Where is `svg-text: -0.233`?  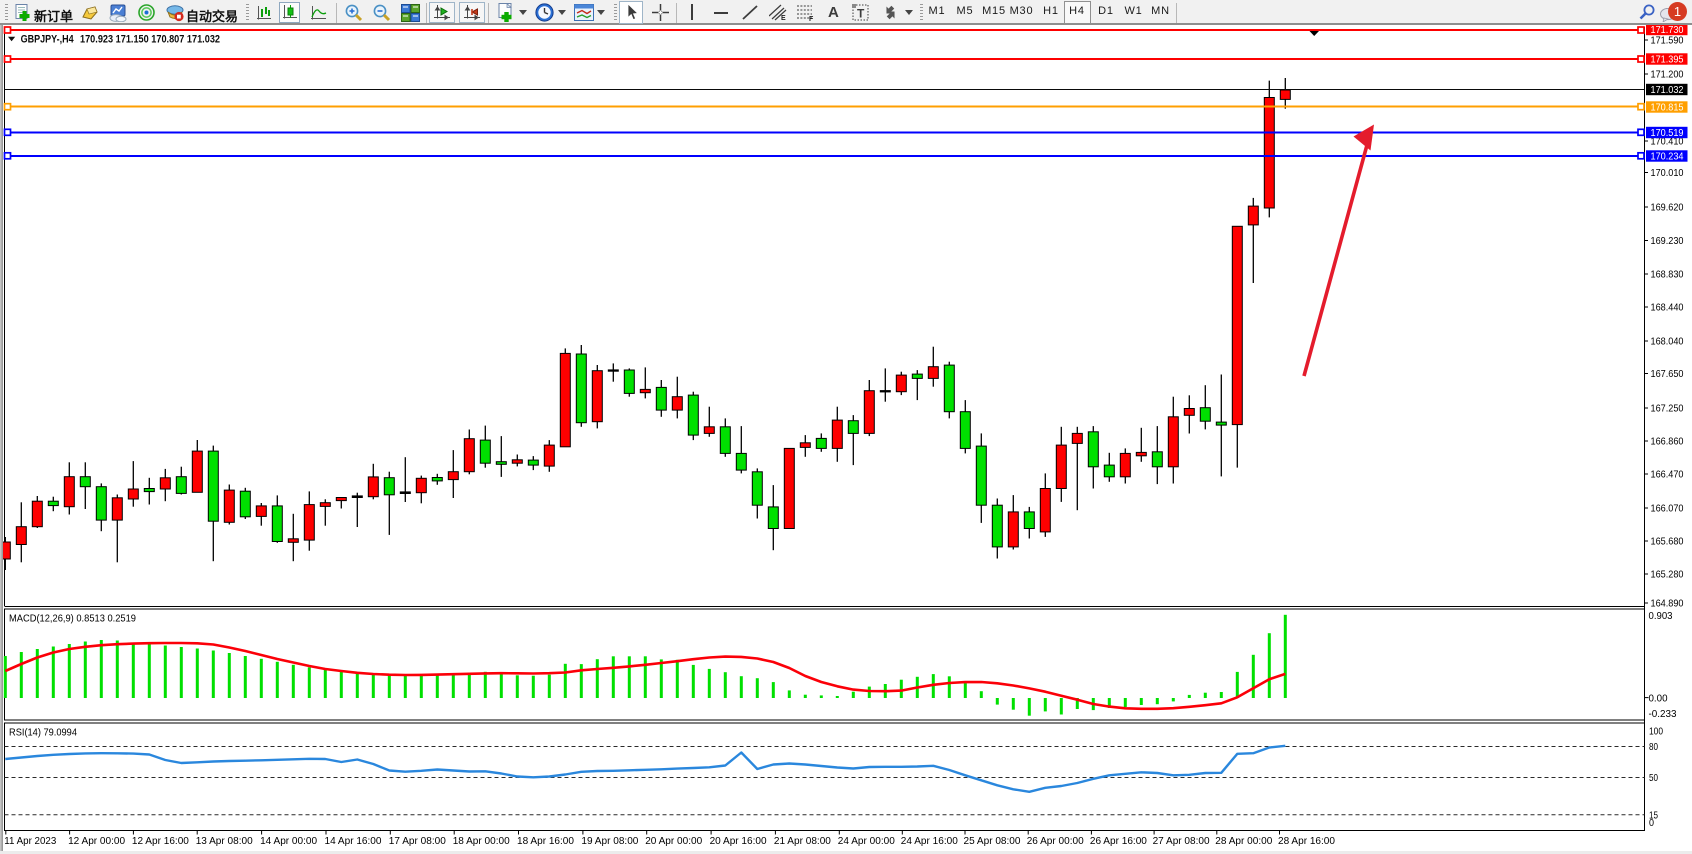 svg-text: -0.233 is located at coordinates (1663, 714).